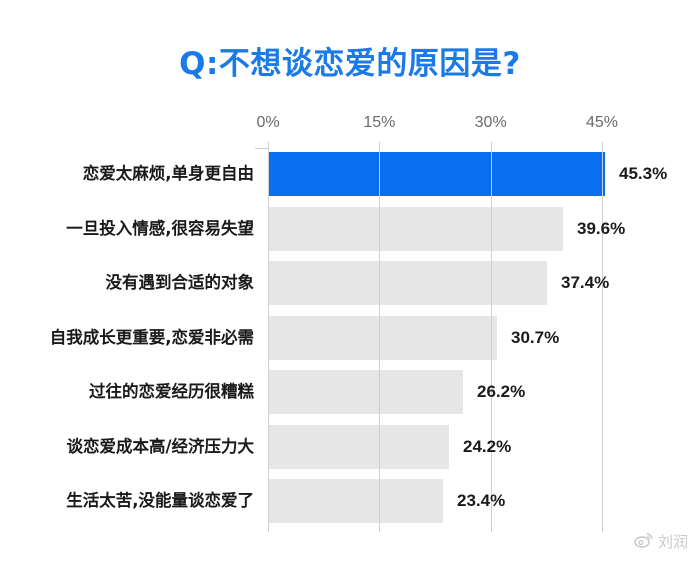  Describe the element at coordinates (501, 391) in the screenshot. I see `bar-value-label: 26.2%` at that location.